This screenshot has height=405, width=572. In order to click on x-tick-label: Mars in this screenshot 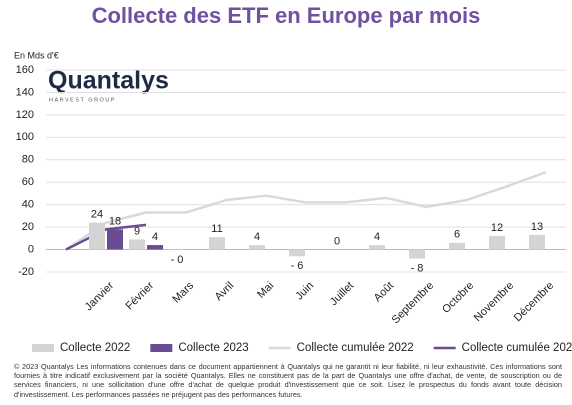, I will do `click(183, 292)`.